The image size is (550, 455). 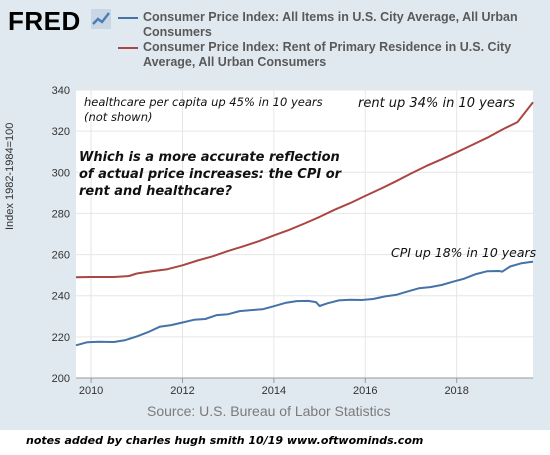 What do you see at coordinates (61, 132) in the screenshot?
I see `y-tick-label: 320` at bounding box center [61, 132].